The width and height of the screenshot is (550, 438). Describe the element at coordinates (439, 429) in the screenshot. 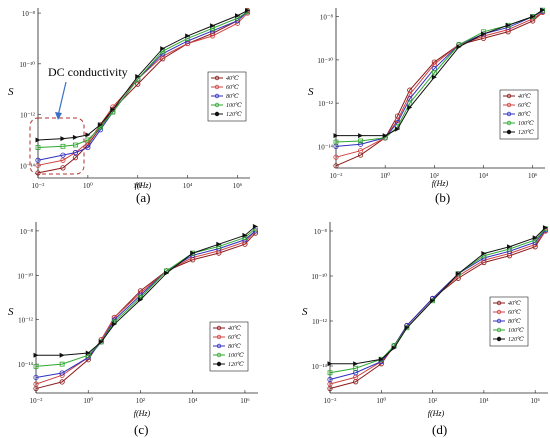

I see `panel-label: (d)` at that location.